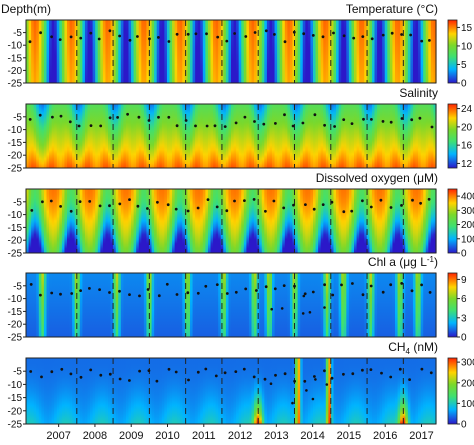 The height and width of the screenshot is (445, 474). What do you see at coordinates (276, 436) in the screenshot?
I see `x-tick-label: 2013` at bounding box center [276, 436].